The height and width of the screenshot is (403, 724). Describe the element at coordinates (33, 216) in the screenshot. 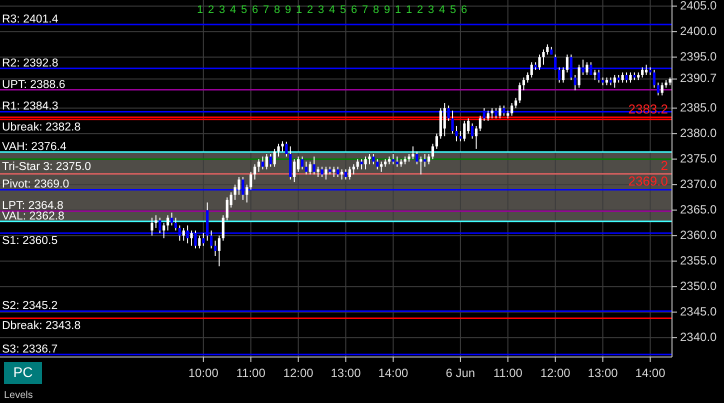

I see `ref-line-label: VAL: 2362.8` at that location.